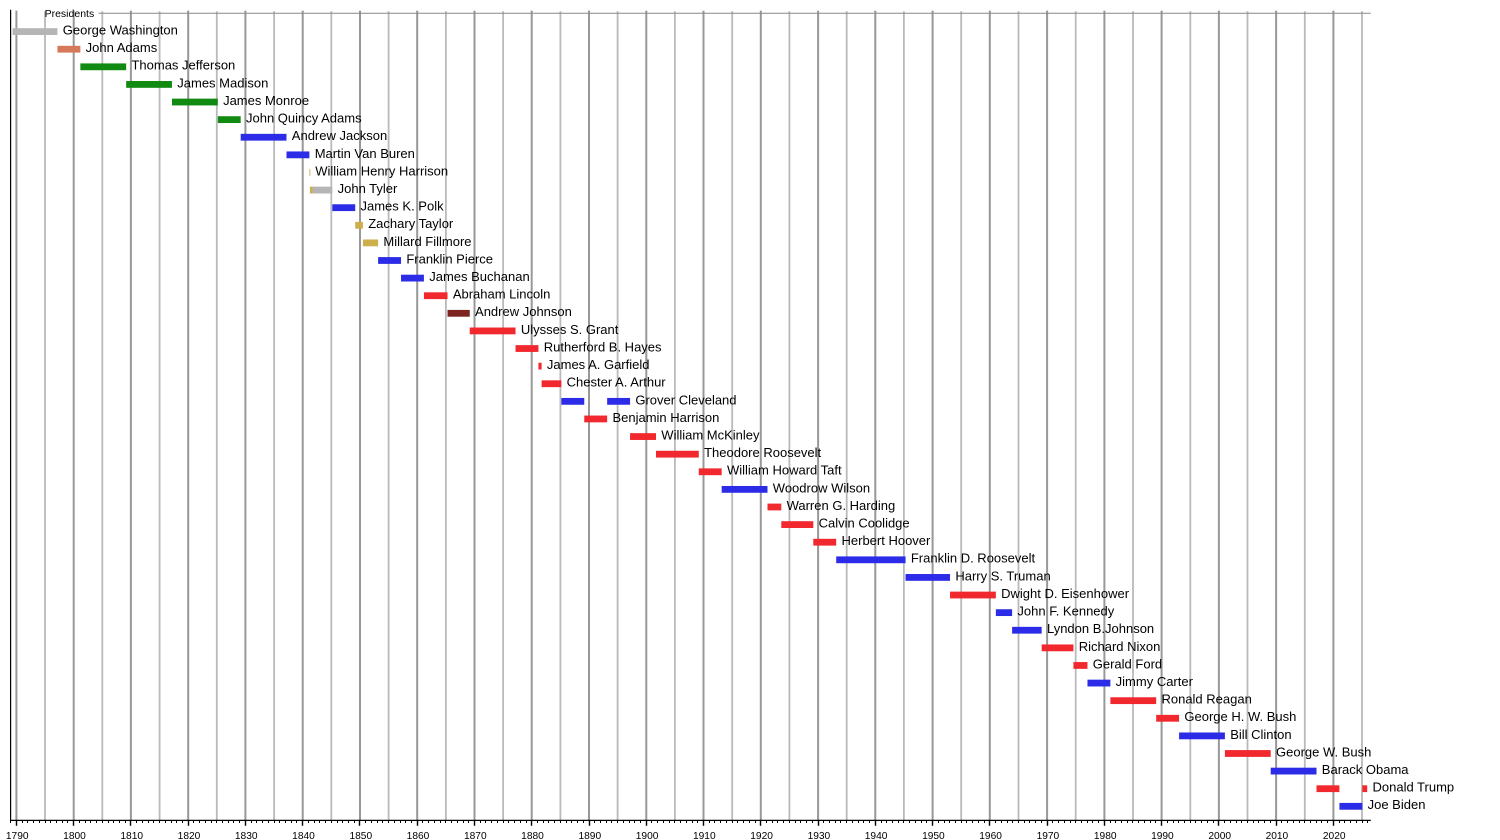  Describe the element at coordinates (864, 523) in the screenshot. I see `svg-text: Calvin Coolidge` at that location.